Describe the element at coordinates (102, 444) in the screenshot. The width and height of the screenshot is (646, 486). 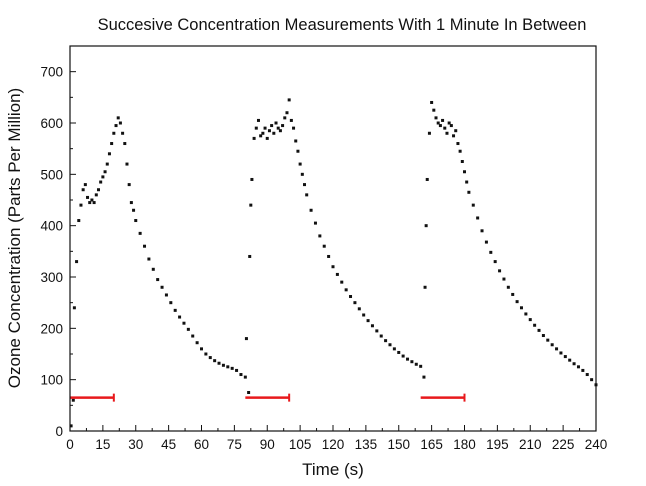
I see `x-tick-label: 15` at that location.